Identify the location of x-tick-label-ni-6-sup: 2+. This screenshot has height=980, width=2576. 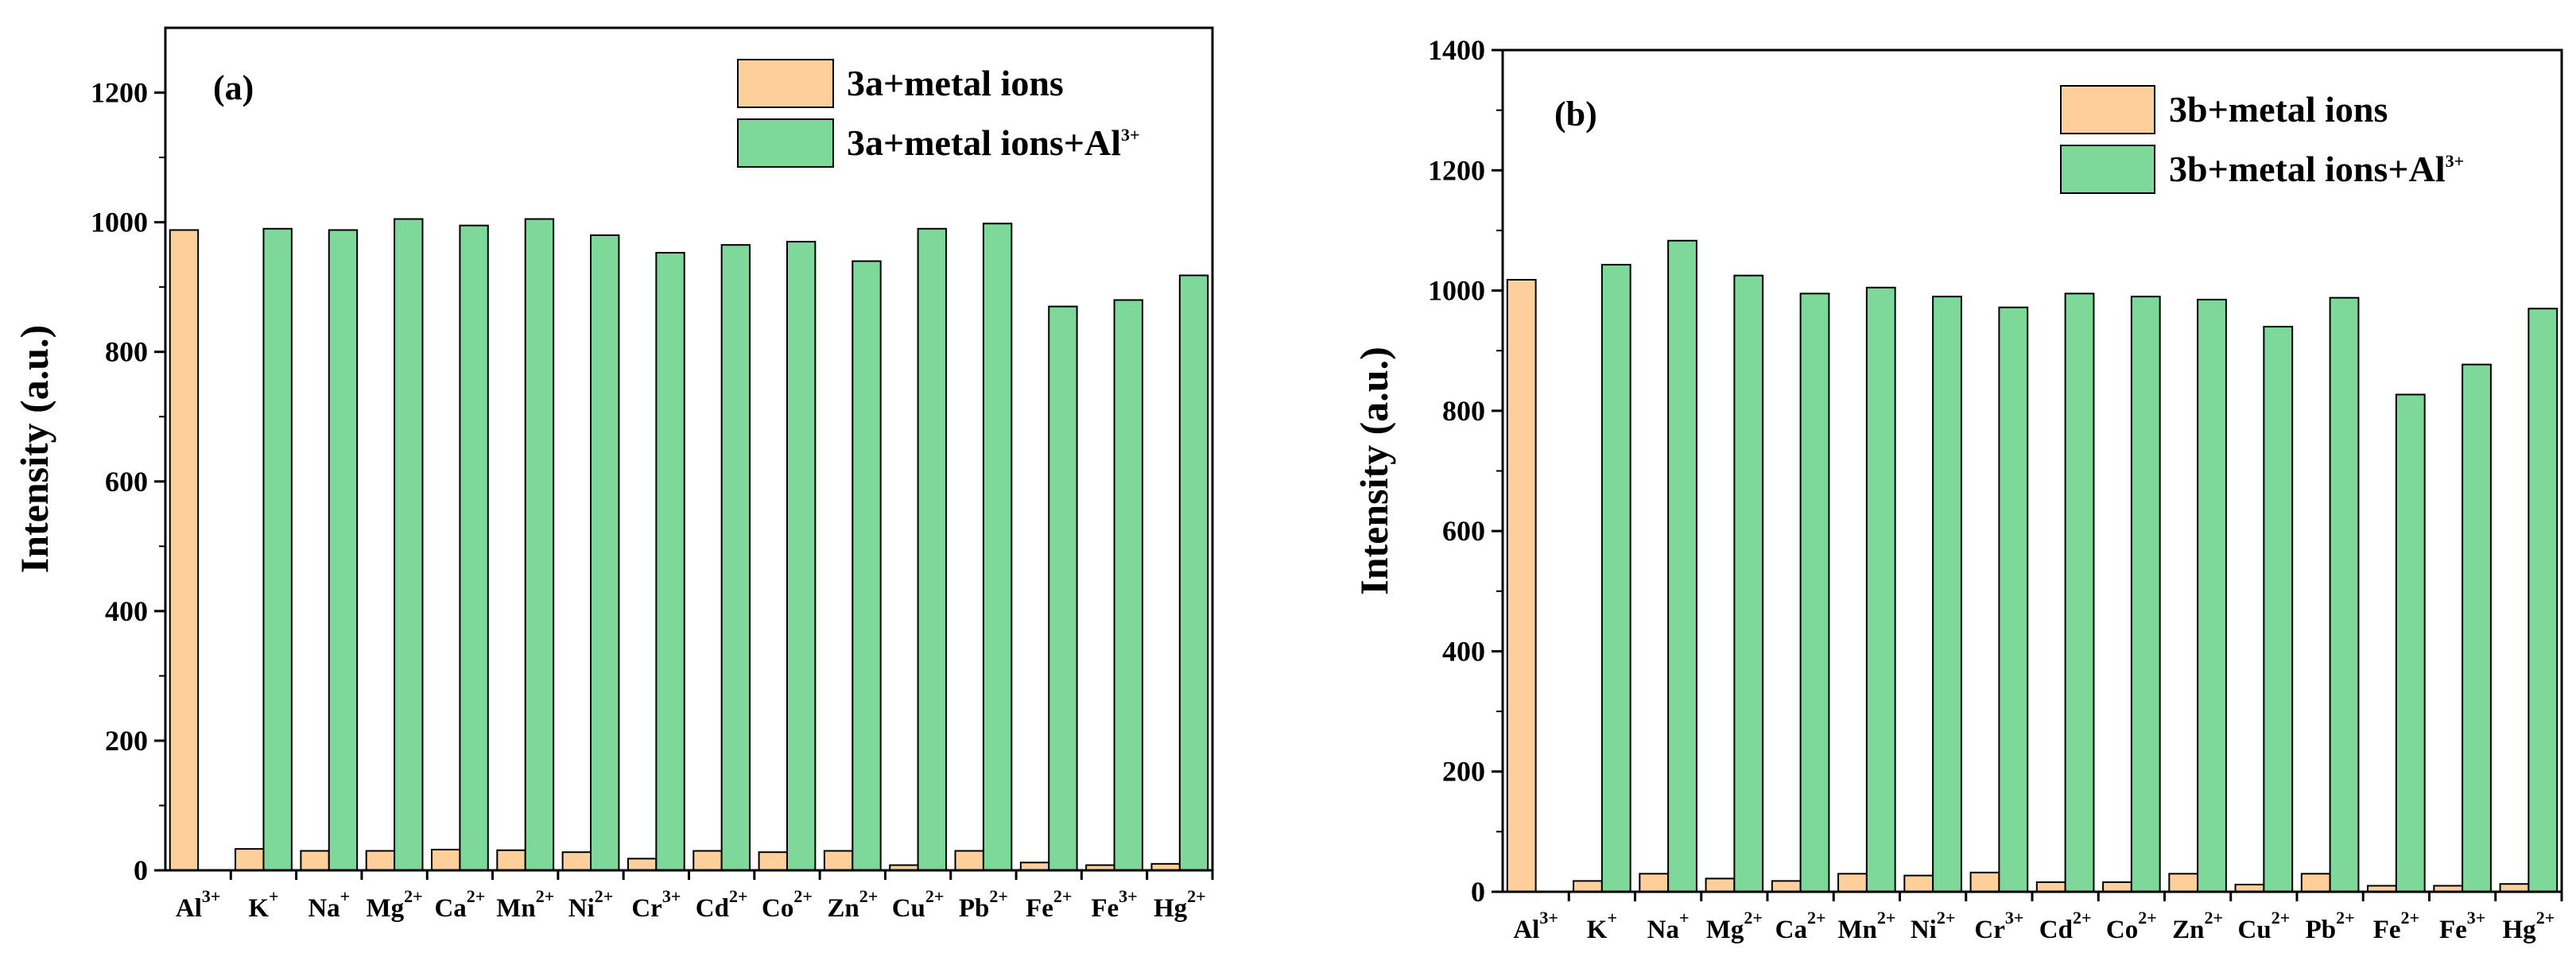
(1946, 918).